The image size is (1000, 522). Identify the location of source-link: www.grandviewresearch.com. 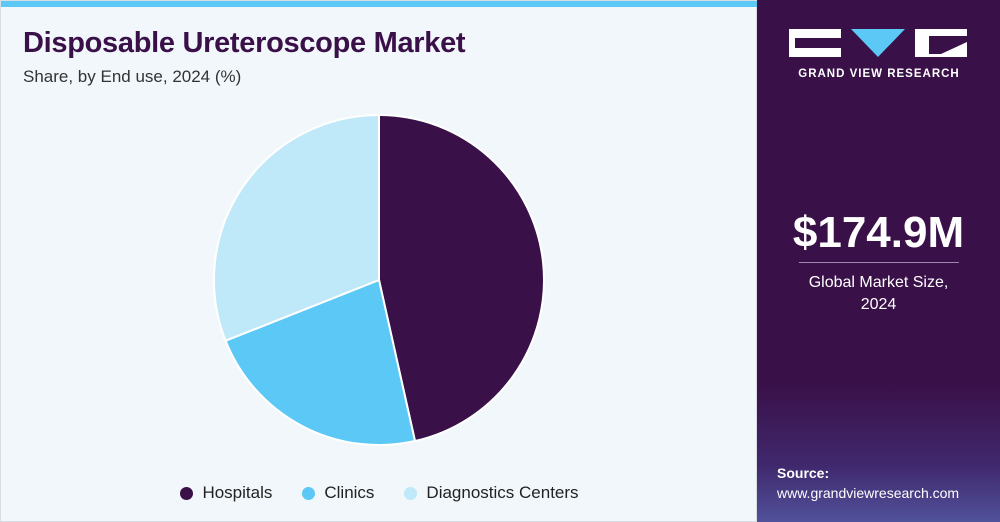
(868, 493).